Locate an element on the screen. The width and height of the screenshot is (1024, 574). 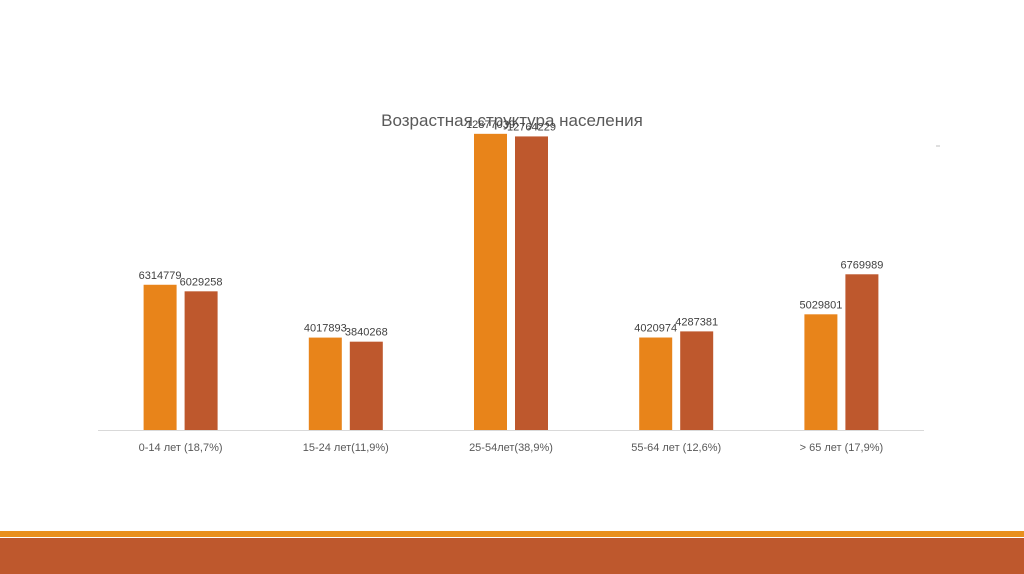
chart-title: Возрастная структура населения is located at coordinates (512, 120).